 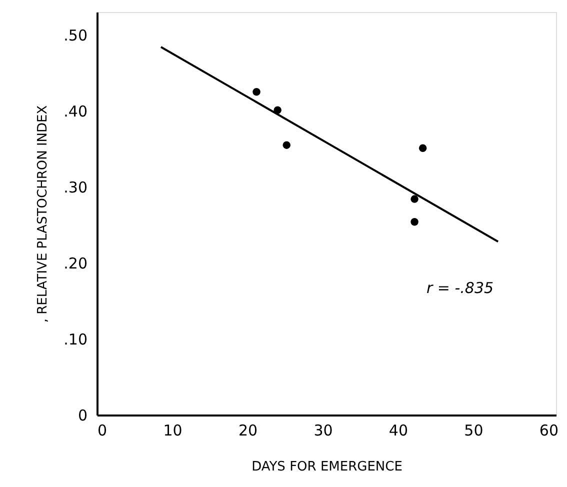 I want to click on y-tick-label: .40, so click(x=76, y=111).